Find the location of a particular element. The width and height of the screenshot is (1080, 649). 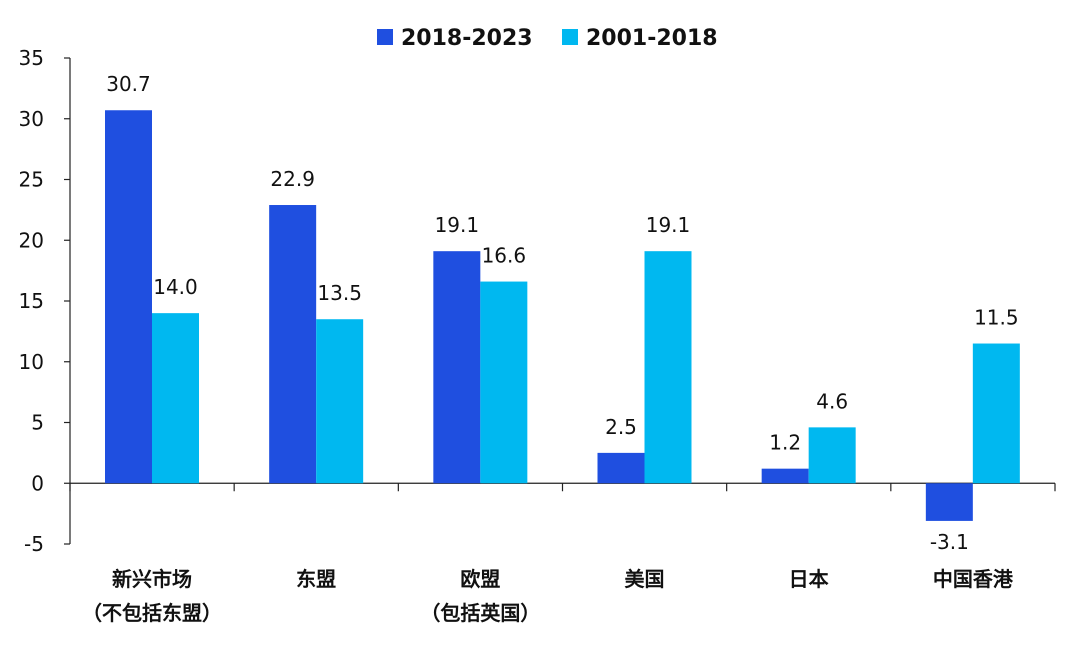

x-category-label: （不包括东盟） is located at coordinates (152, 613).